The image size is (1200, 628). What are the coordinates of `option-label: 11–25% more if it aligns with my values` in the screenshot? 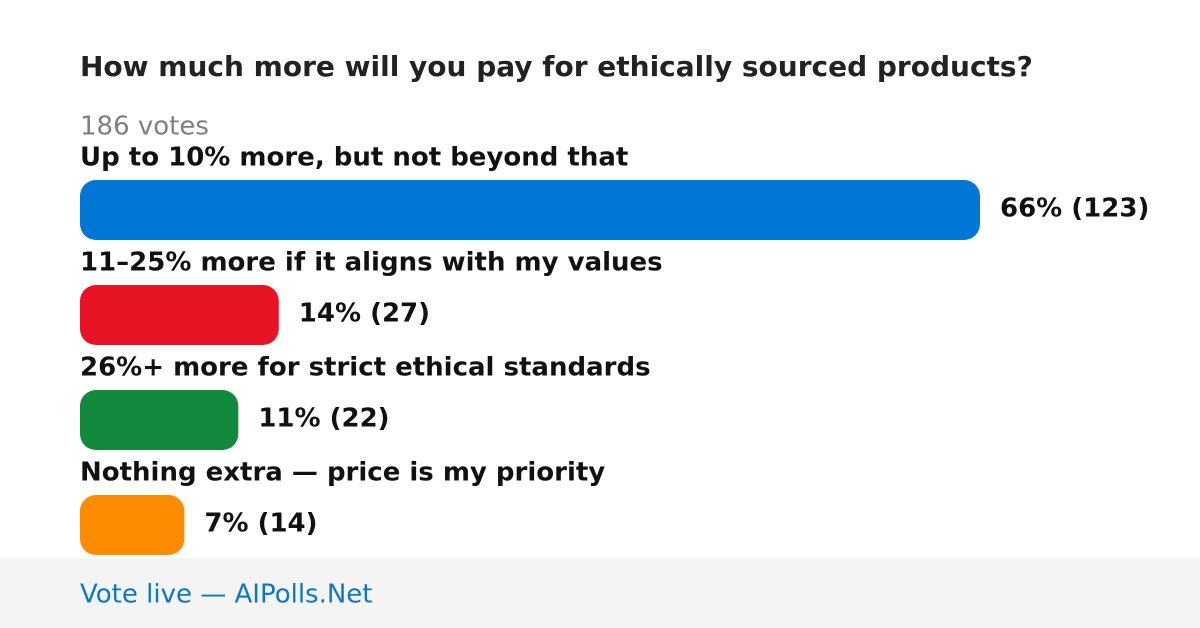 It's located at (371, 263).